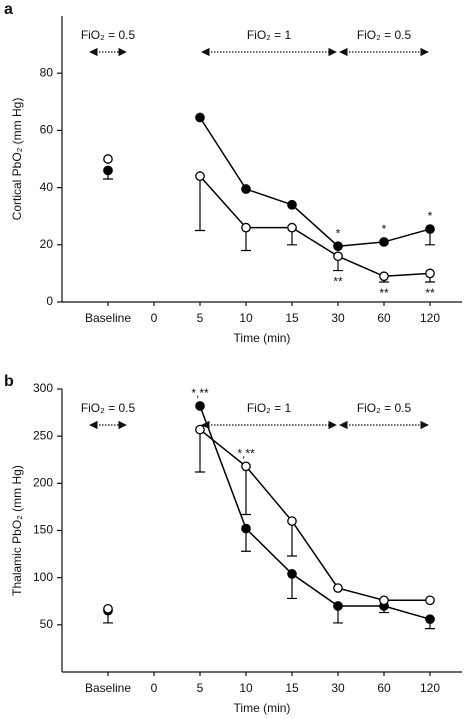  What do you see at coordinates (43, 483) in the screenshot?
I see `y-tick-label: 200` at bounding box center [43, 483].